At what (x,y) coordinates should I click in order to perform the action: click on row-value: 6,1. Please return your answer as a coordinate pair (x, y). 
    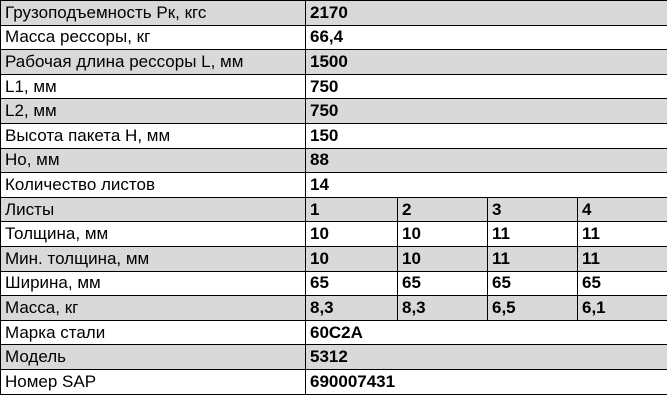
    Looking at the image, I should click on (621, 308).